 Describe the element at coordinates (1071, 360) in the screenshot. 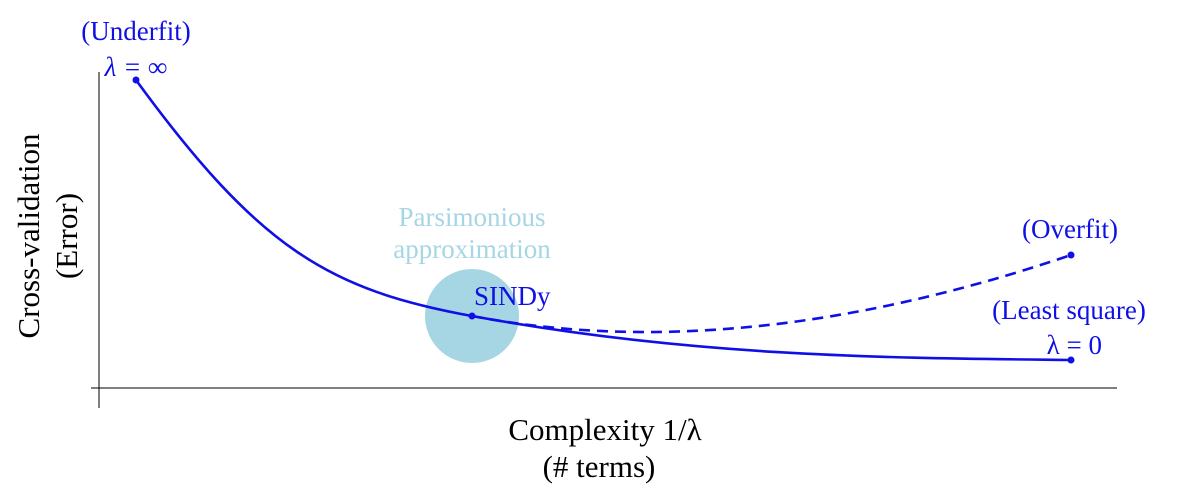

I see `least-square-point` at that location.